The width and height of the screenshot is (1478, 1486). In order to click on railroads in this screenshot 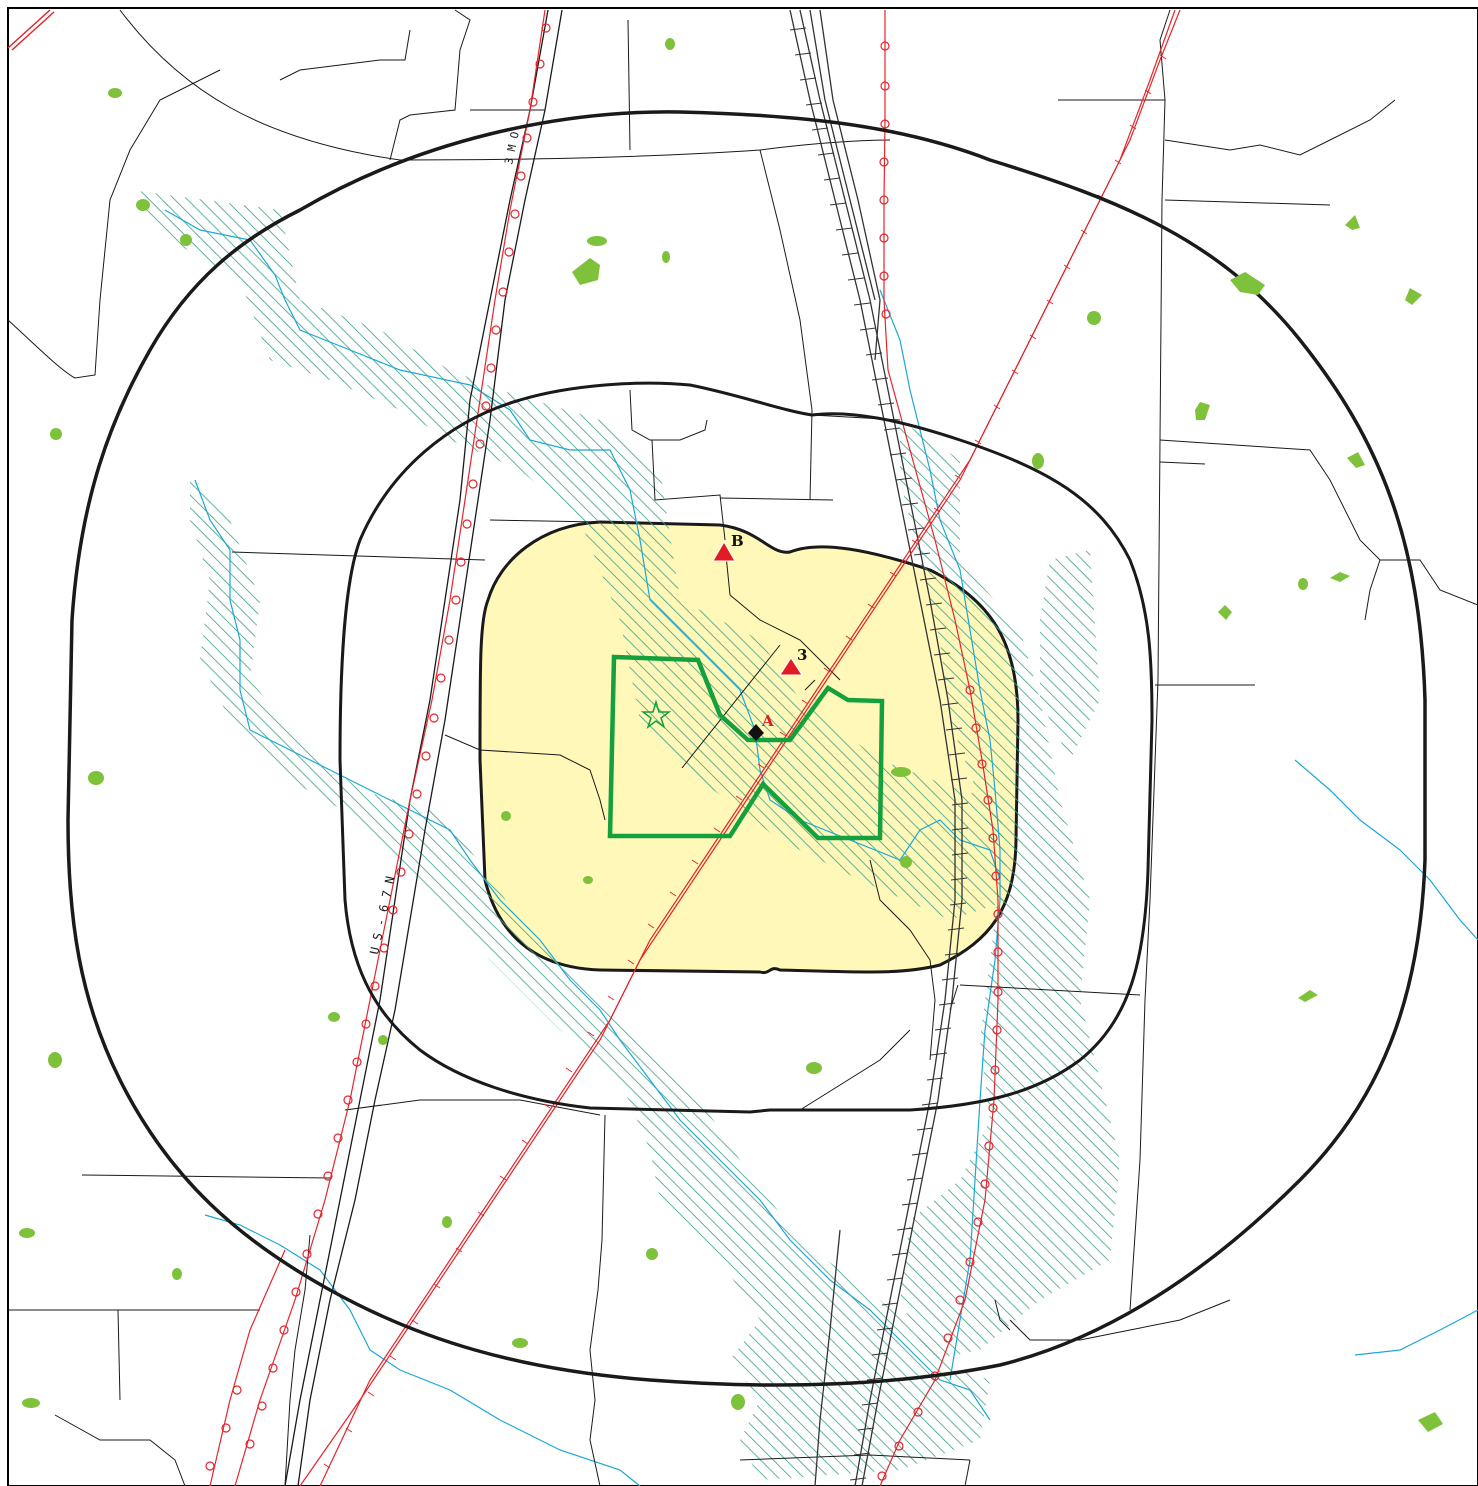, I will do `click(876, 747)`.